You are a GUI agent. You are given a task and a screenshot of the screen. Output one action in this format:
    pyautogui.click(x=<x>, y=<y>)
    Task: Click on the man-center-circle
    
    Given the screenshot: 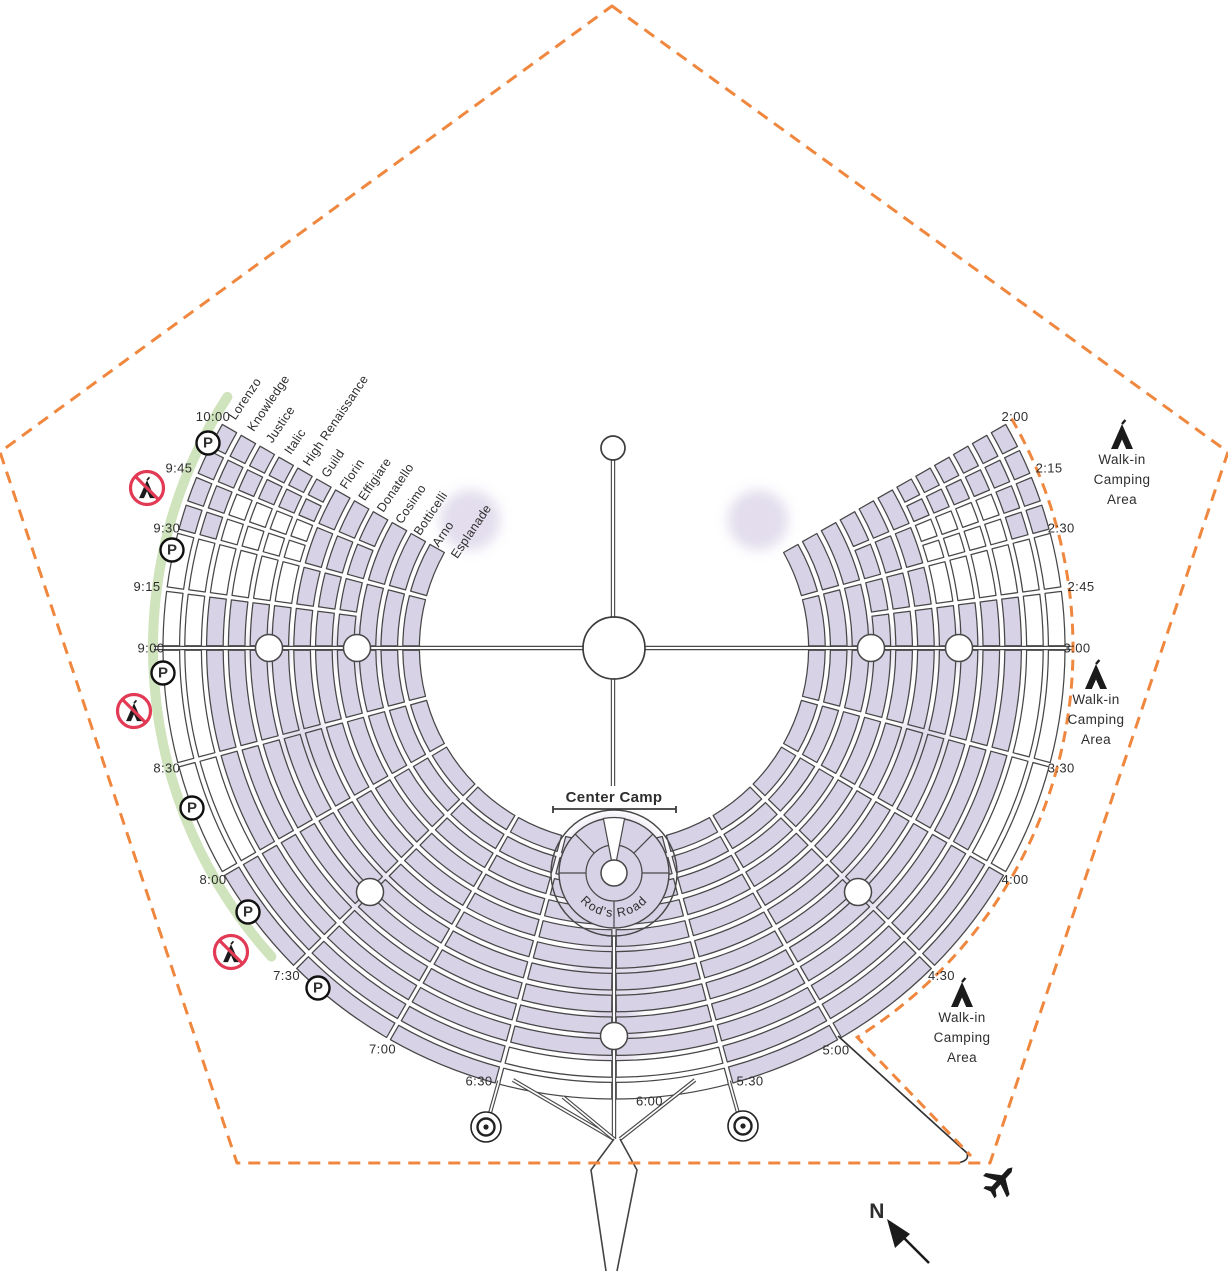 What is the action you would take?
    pyautogui.click(x=614, y=648)
    